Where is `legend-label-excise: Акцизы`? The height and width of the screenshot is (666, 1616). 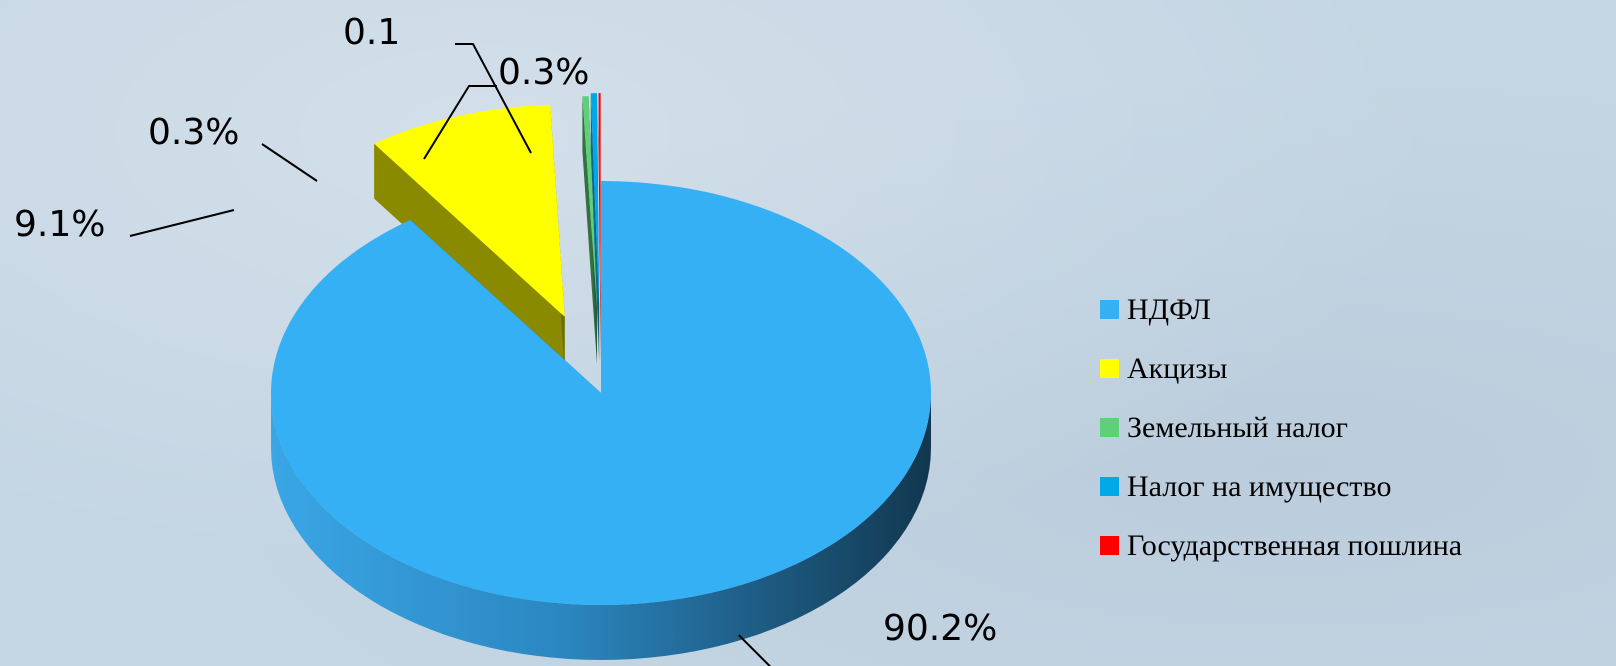 legend-label-excise: Акцизы is located at coordinates (1177, 368).